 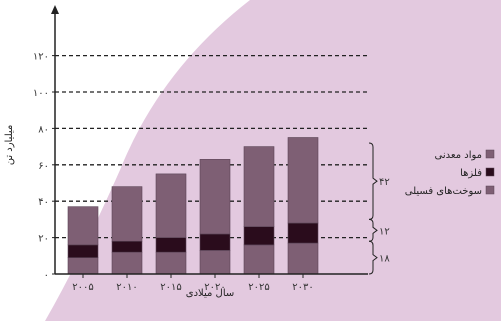 What do you see at coordinates (458, 155) in the screenshot?
I see `legend-label: مواد معدنی` at bounding box center [458, 155].